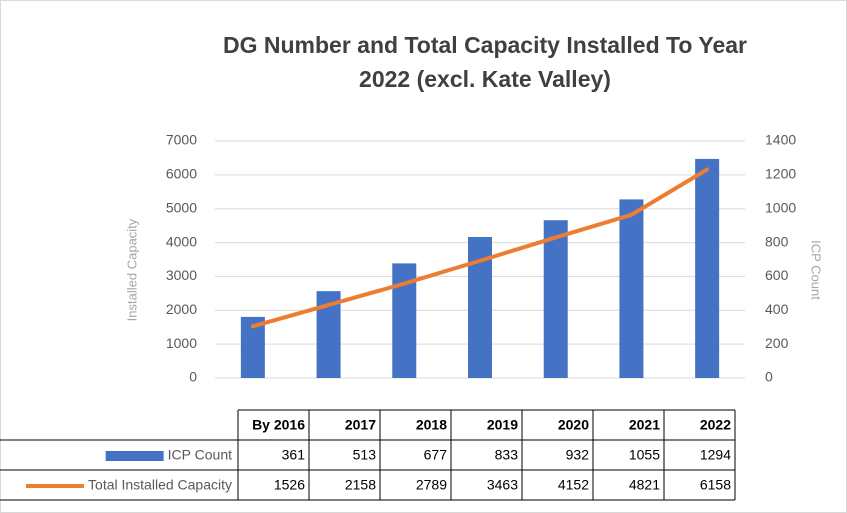 The width and height of the screenshot is (847, 513). Describe the element at coordinates (777, 343) in the screenshot. I see `y2-tick-label: 200` at that location.